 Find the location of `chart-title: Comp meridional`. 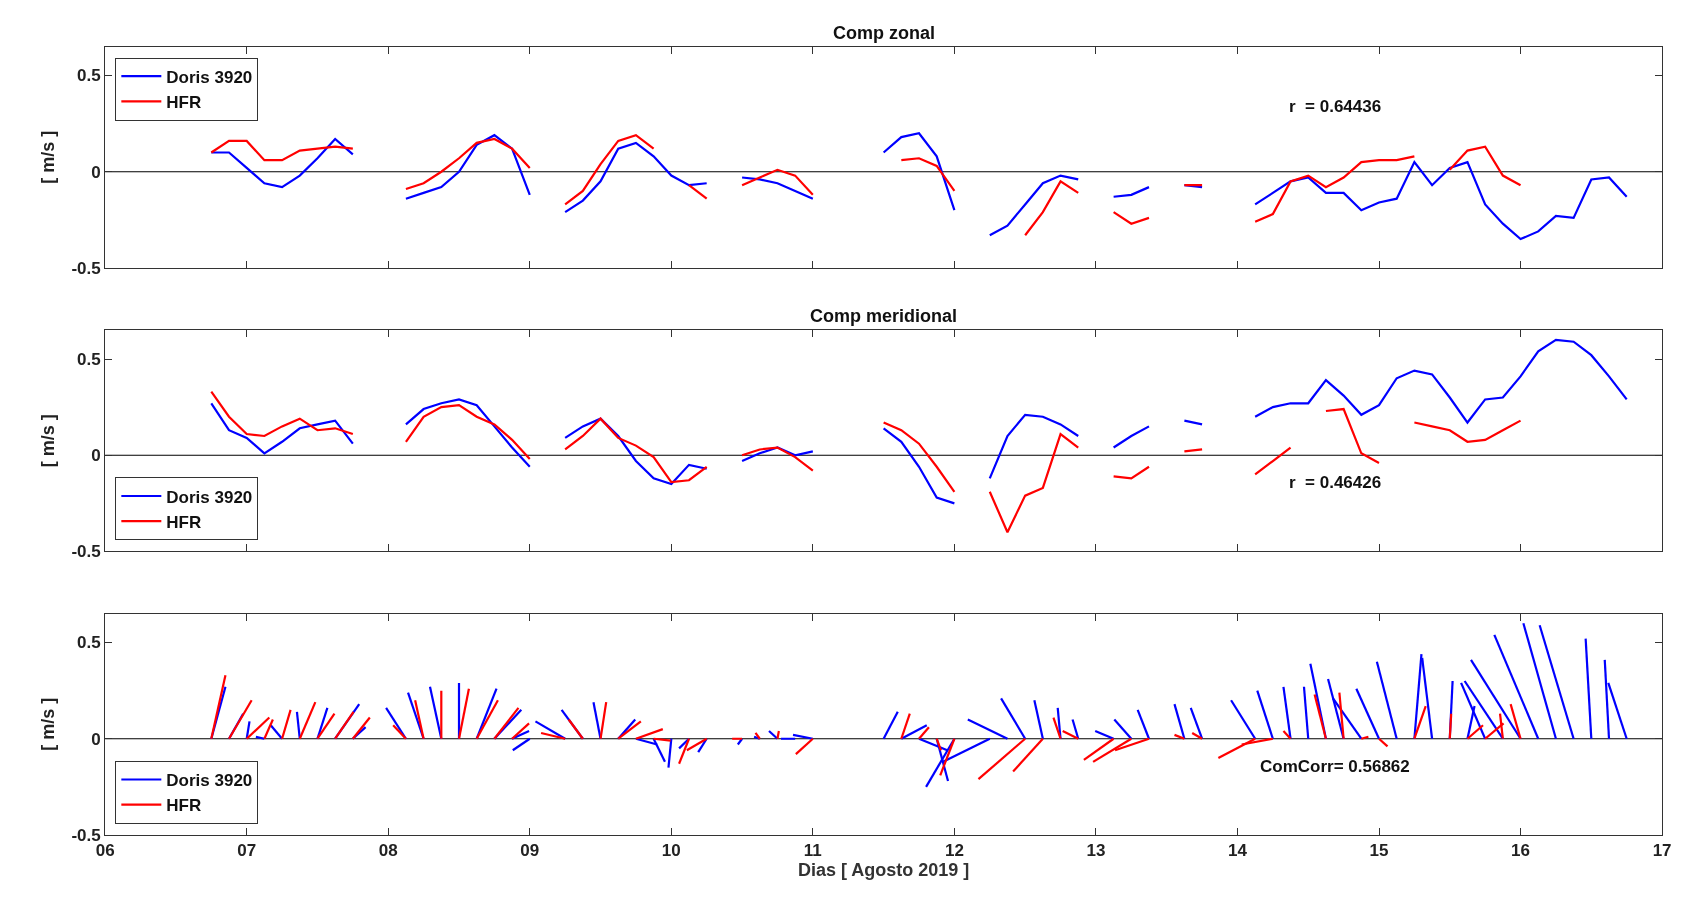

chart-title: Comp meridional is located at coordinates (884, 316).